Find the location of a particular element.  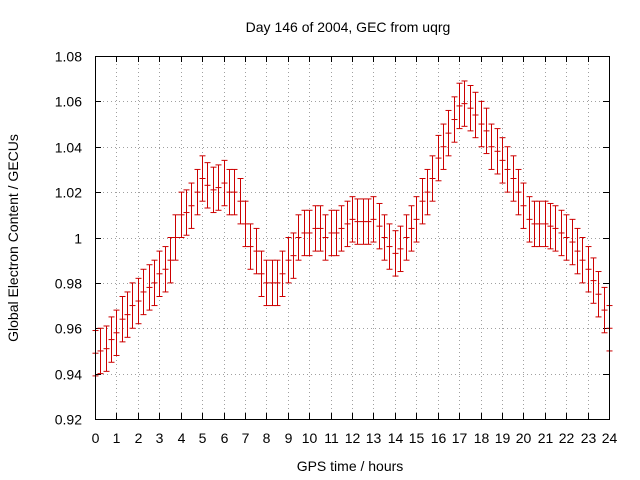

x-tick-label: 0 is located at coordinates (96, 438).